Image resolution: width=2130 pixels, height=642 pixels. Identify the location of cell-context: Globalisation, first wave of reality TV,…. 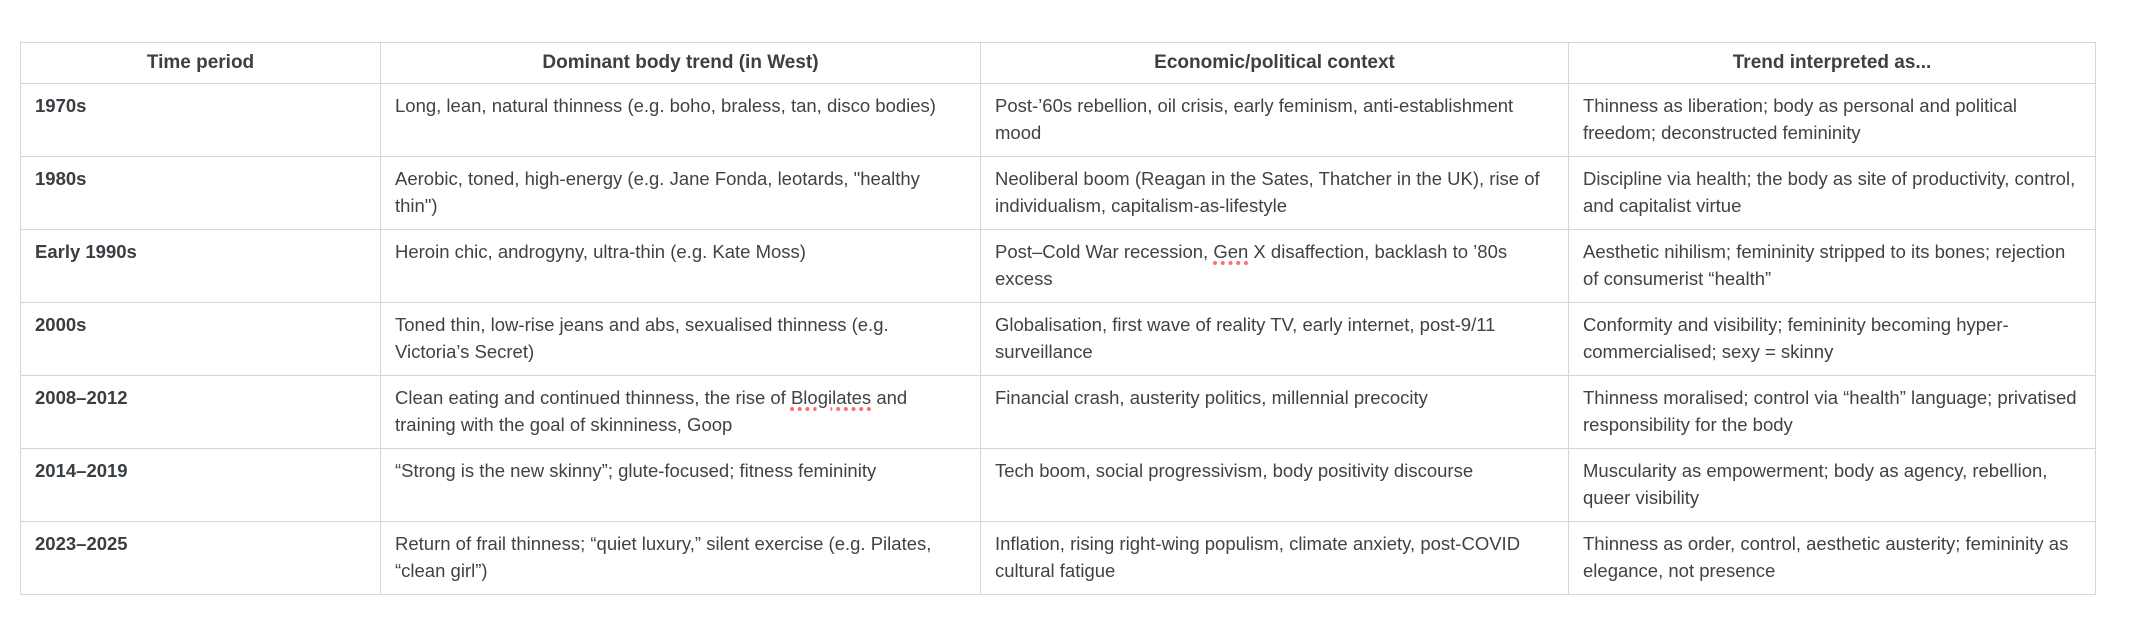
(1274, 339).